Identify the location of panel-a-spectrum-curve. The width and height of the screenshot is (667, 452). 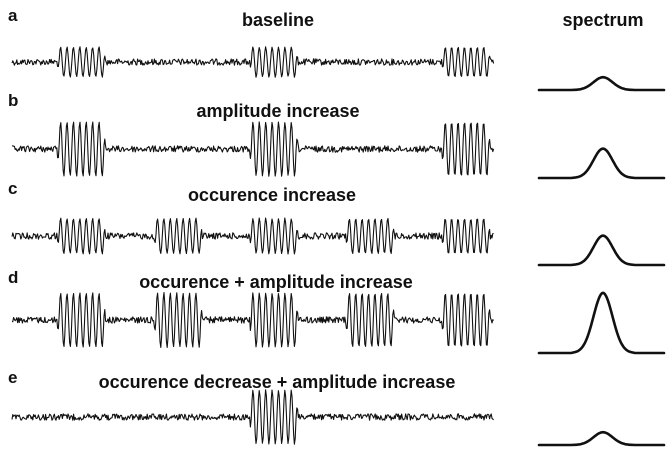
(601, 83).